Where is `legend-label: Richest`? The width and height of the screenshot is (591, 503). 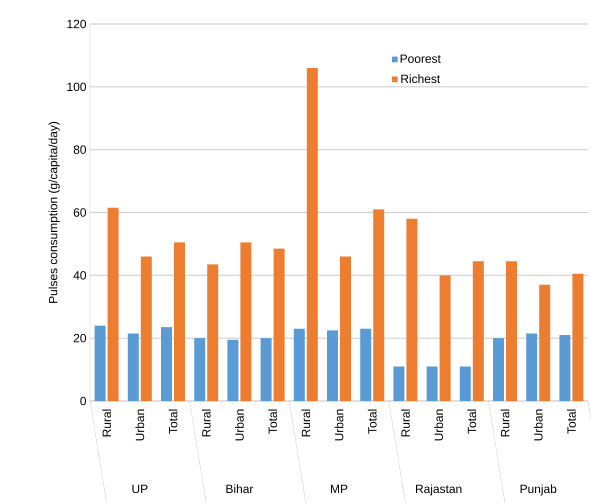
legend-label: Richest is located at coordinates (420, 79).